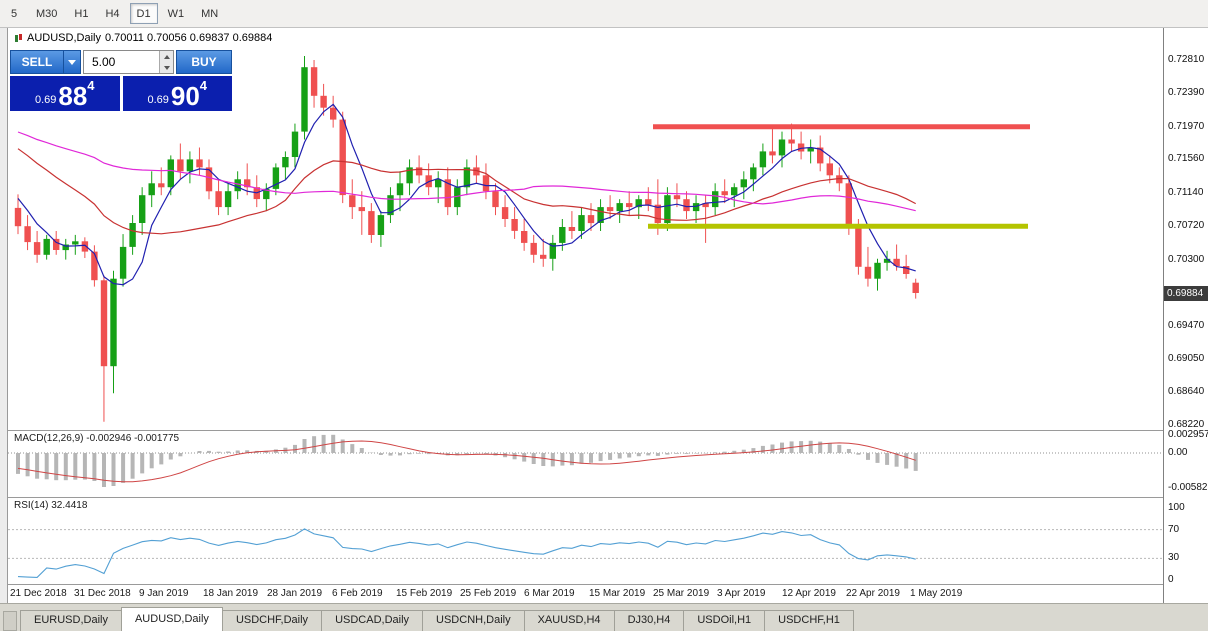 This screenshot has height=631, width=1208. What do you see at coordinates (809, 620) in the screenshot?
I see `chart-tab-usdchf-h1: USDCHF,H1` at bounding box center [809, 620].